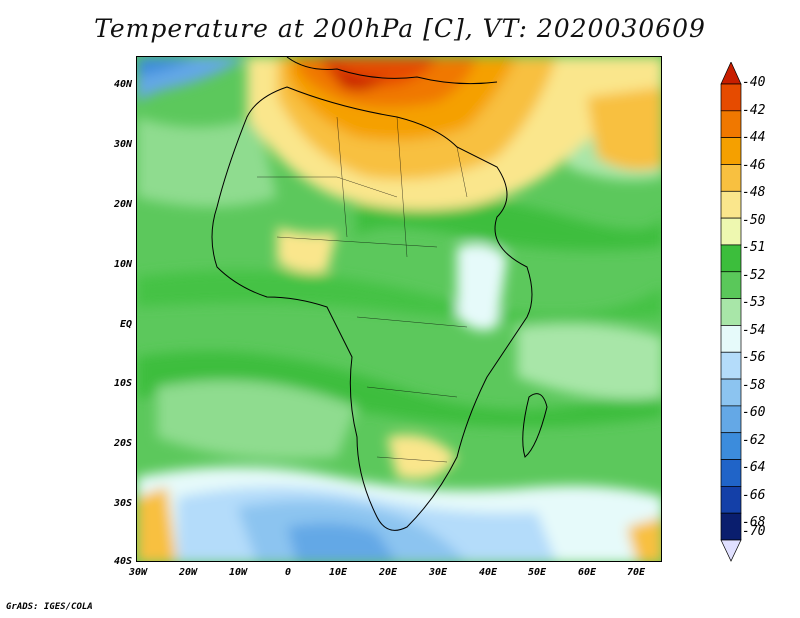 This screenshot has height=618, width=800. Describe the element at coordinates (754, 531) in the screenshot. I see `colorbar-label: -70` at that location.